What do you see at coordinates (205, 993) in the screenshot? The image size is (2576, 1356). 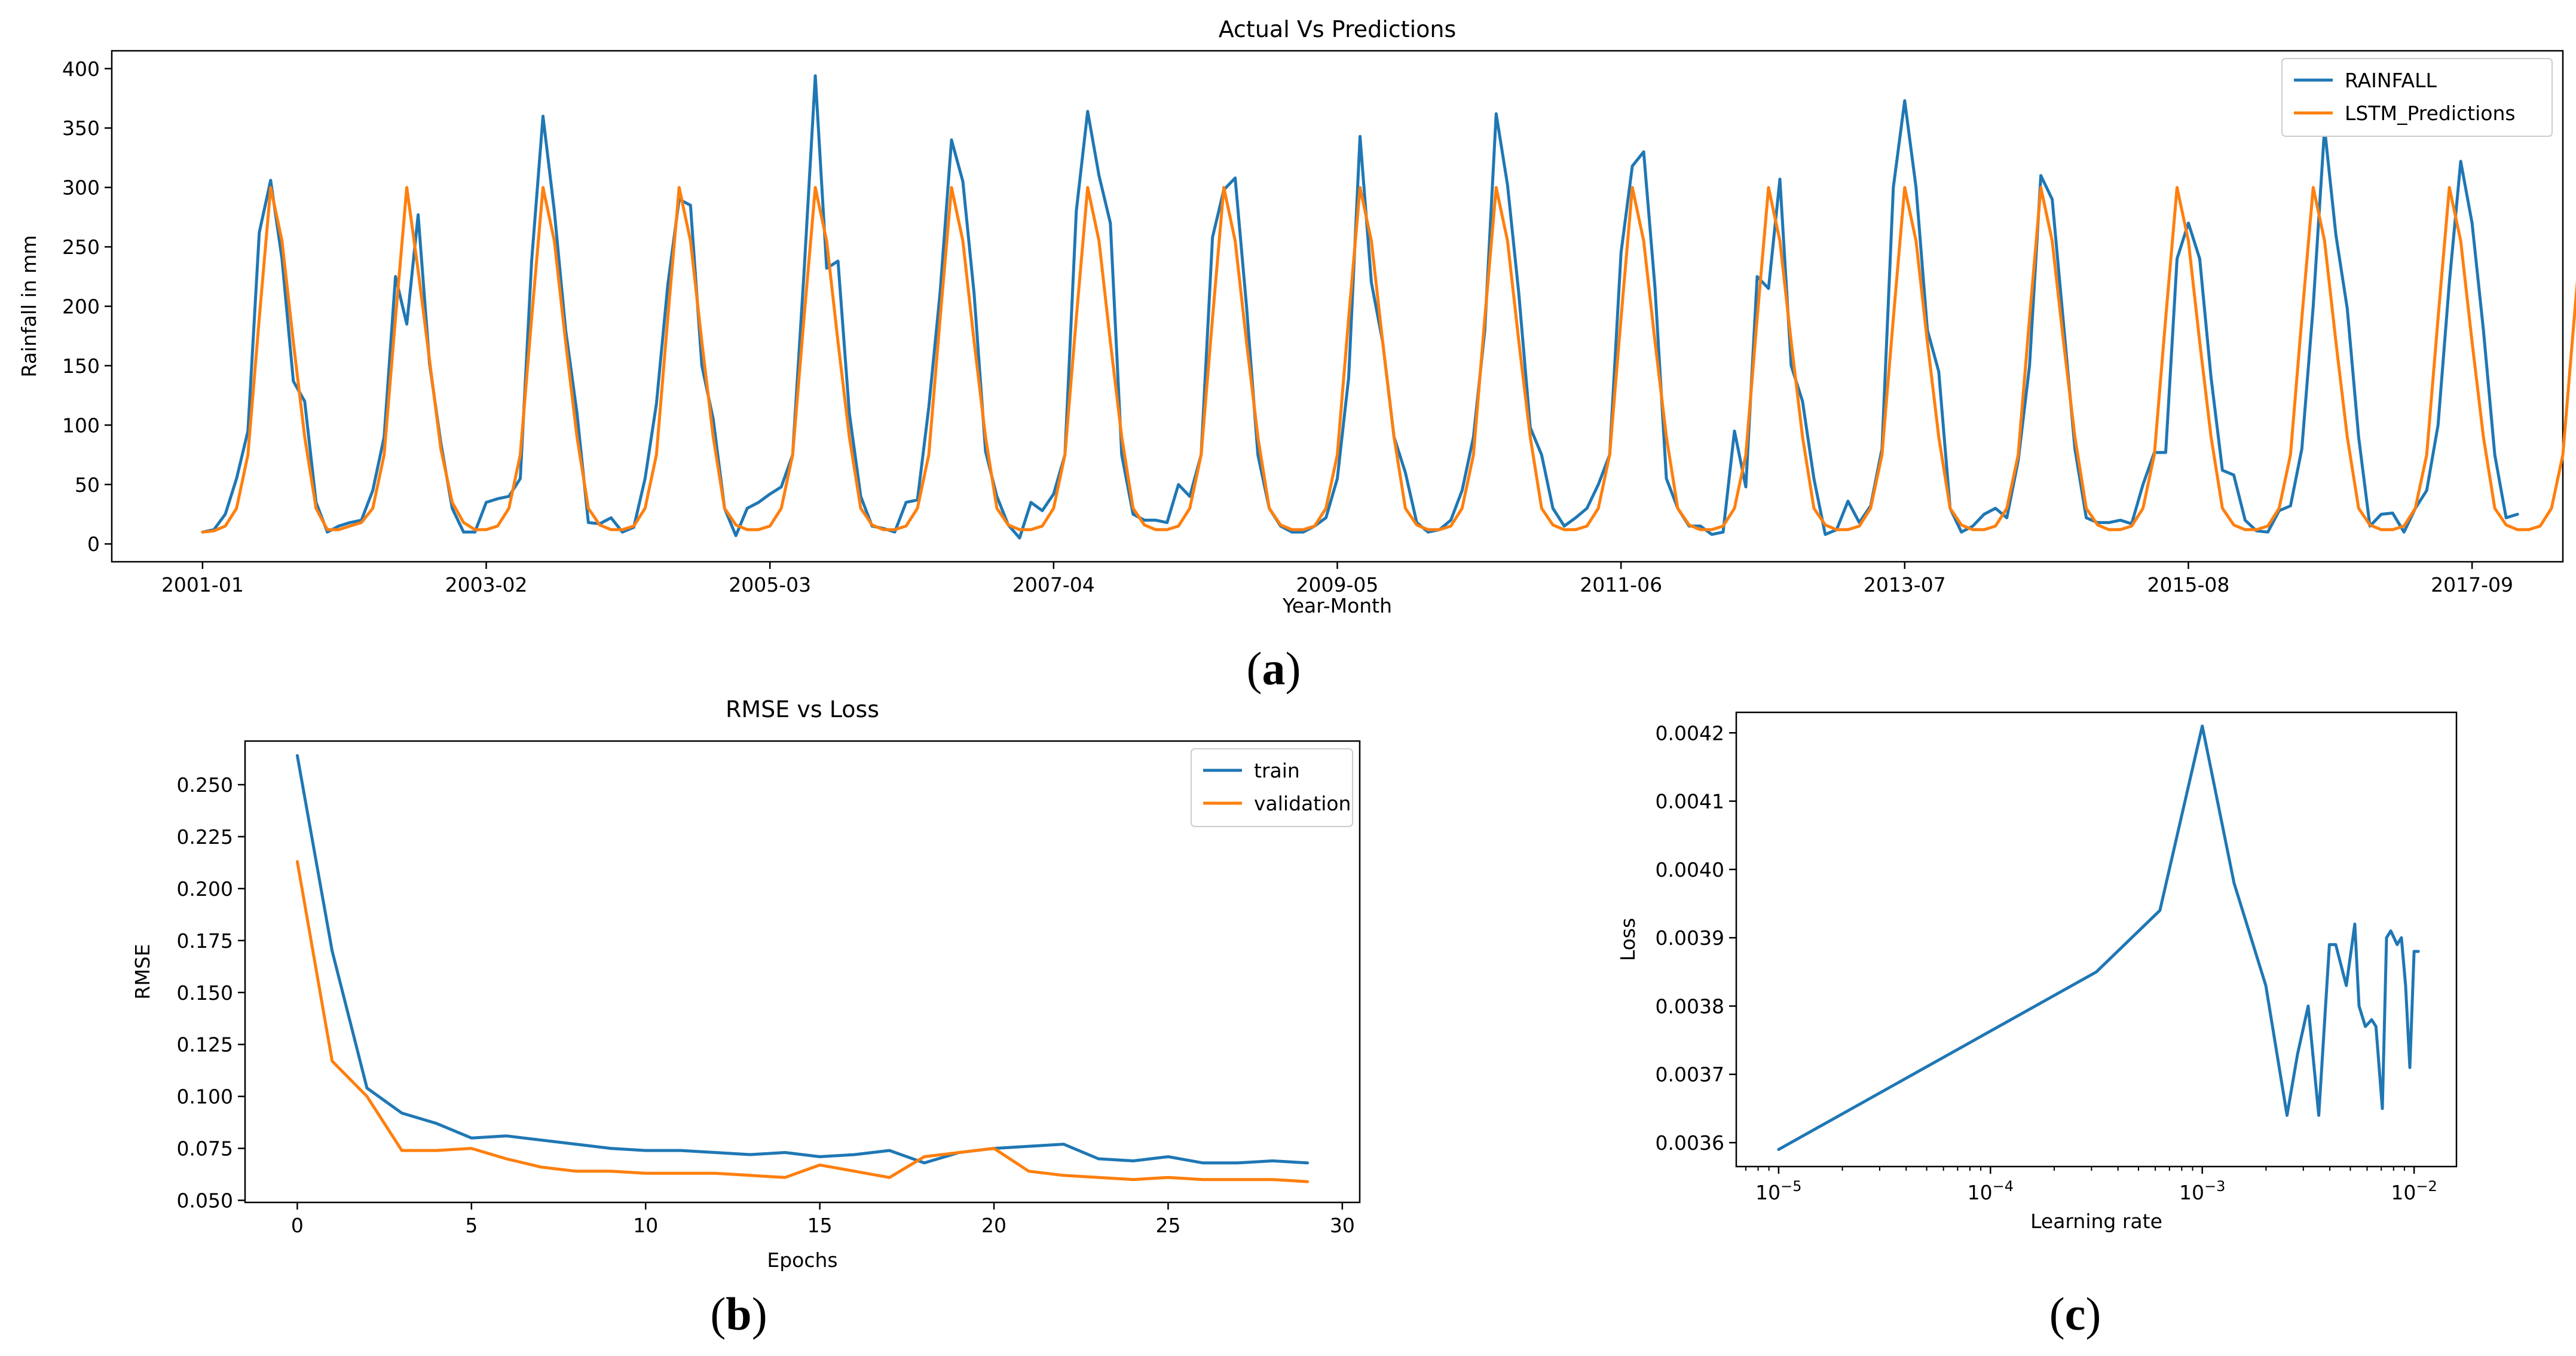 I see `y-tick-label-b-4: 0.150` at bounding box center [205, 993].